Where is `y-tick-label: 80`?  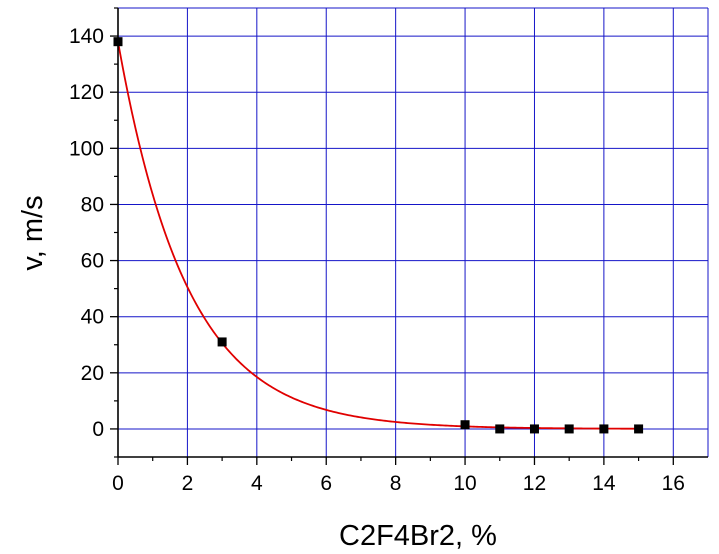
y-tick-label: 80 is located at coordinates (92, 204).